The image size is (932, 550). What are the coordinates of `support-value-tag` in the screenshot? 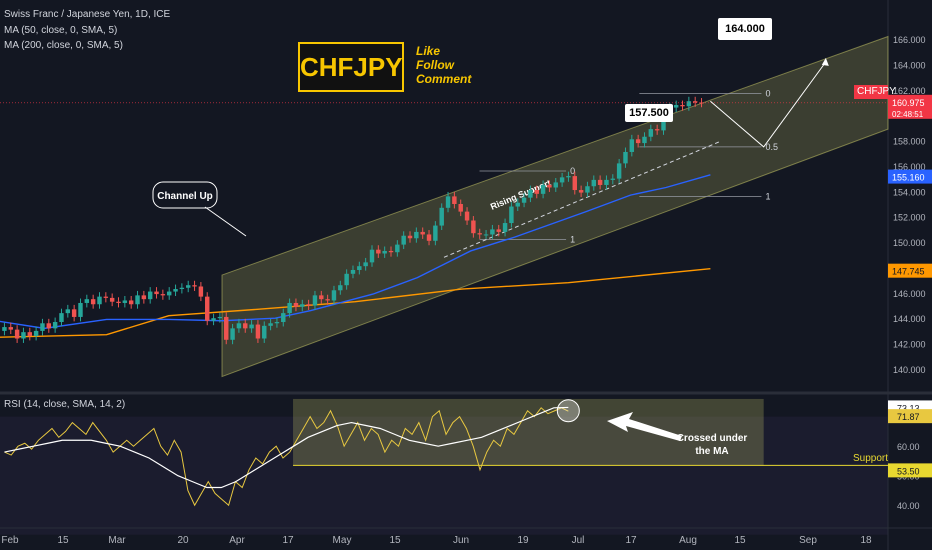 It's located at (910, 470).